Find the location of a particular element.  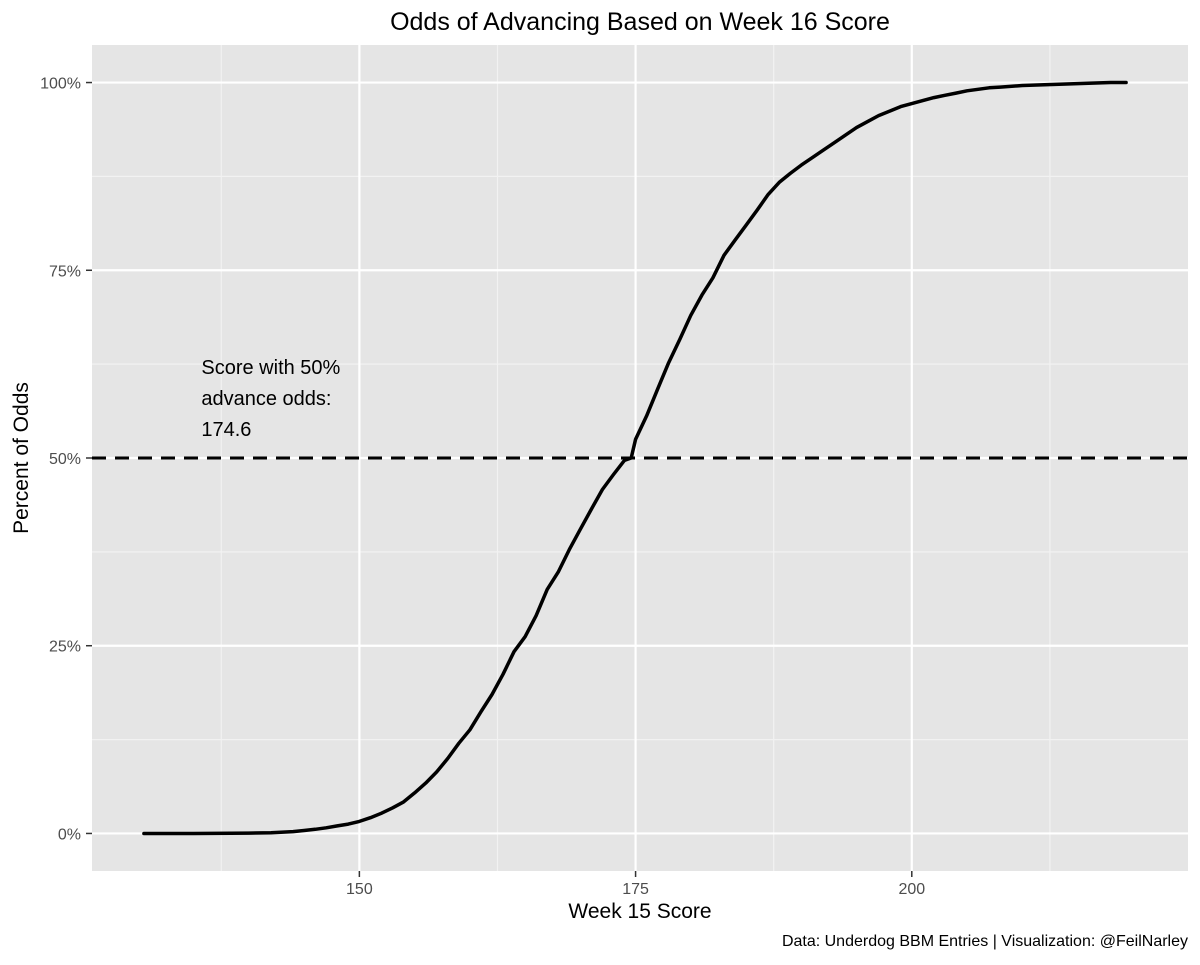

annotation-line: advance odds: is located at coordinates (266, 399).